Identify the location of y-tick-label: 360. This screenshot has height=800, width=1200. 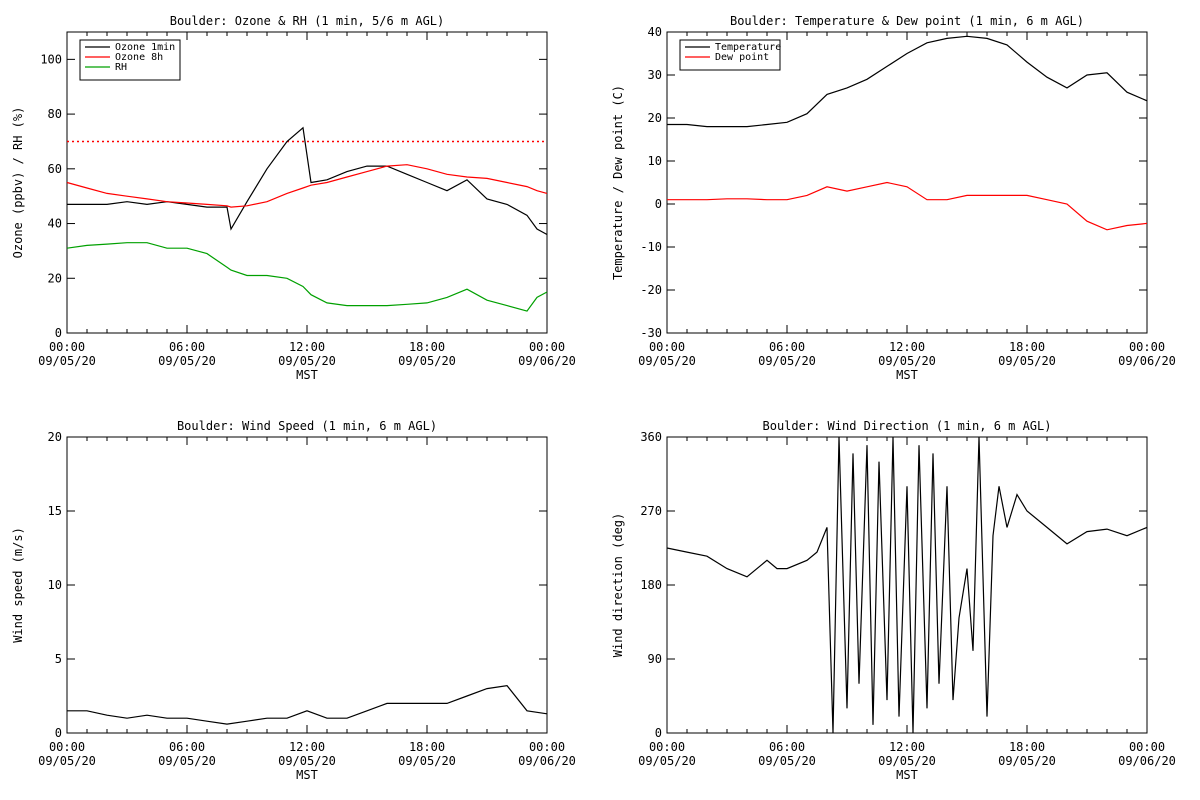
(651, 437).